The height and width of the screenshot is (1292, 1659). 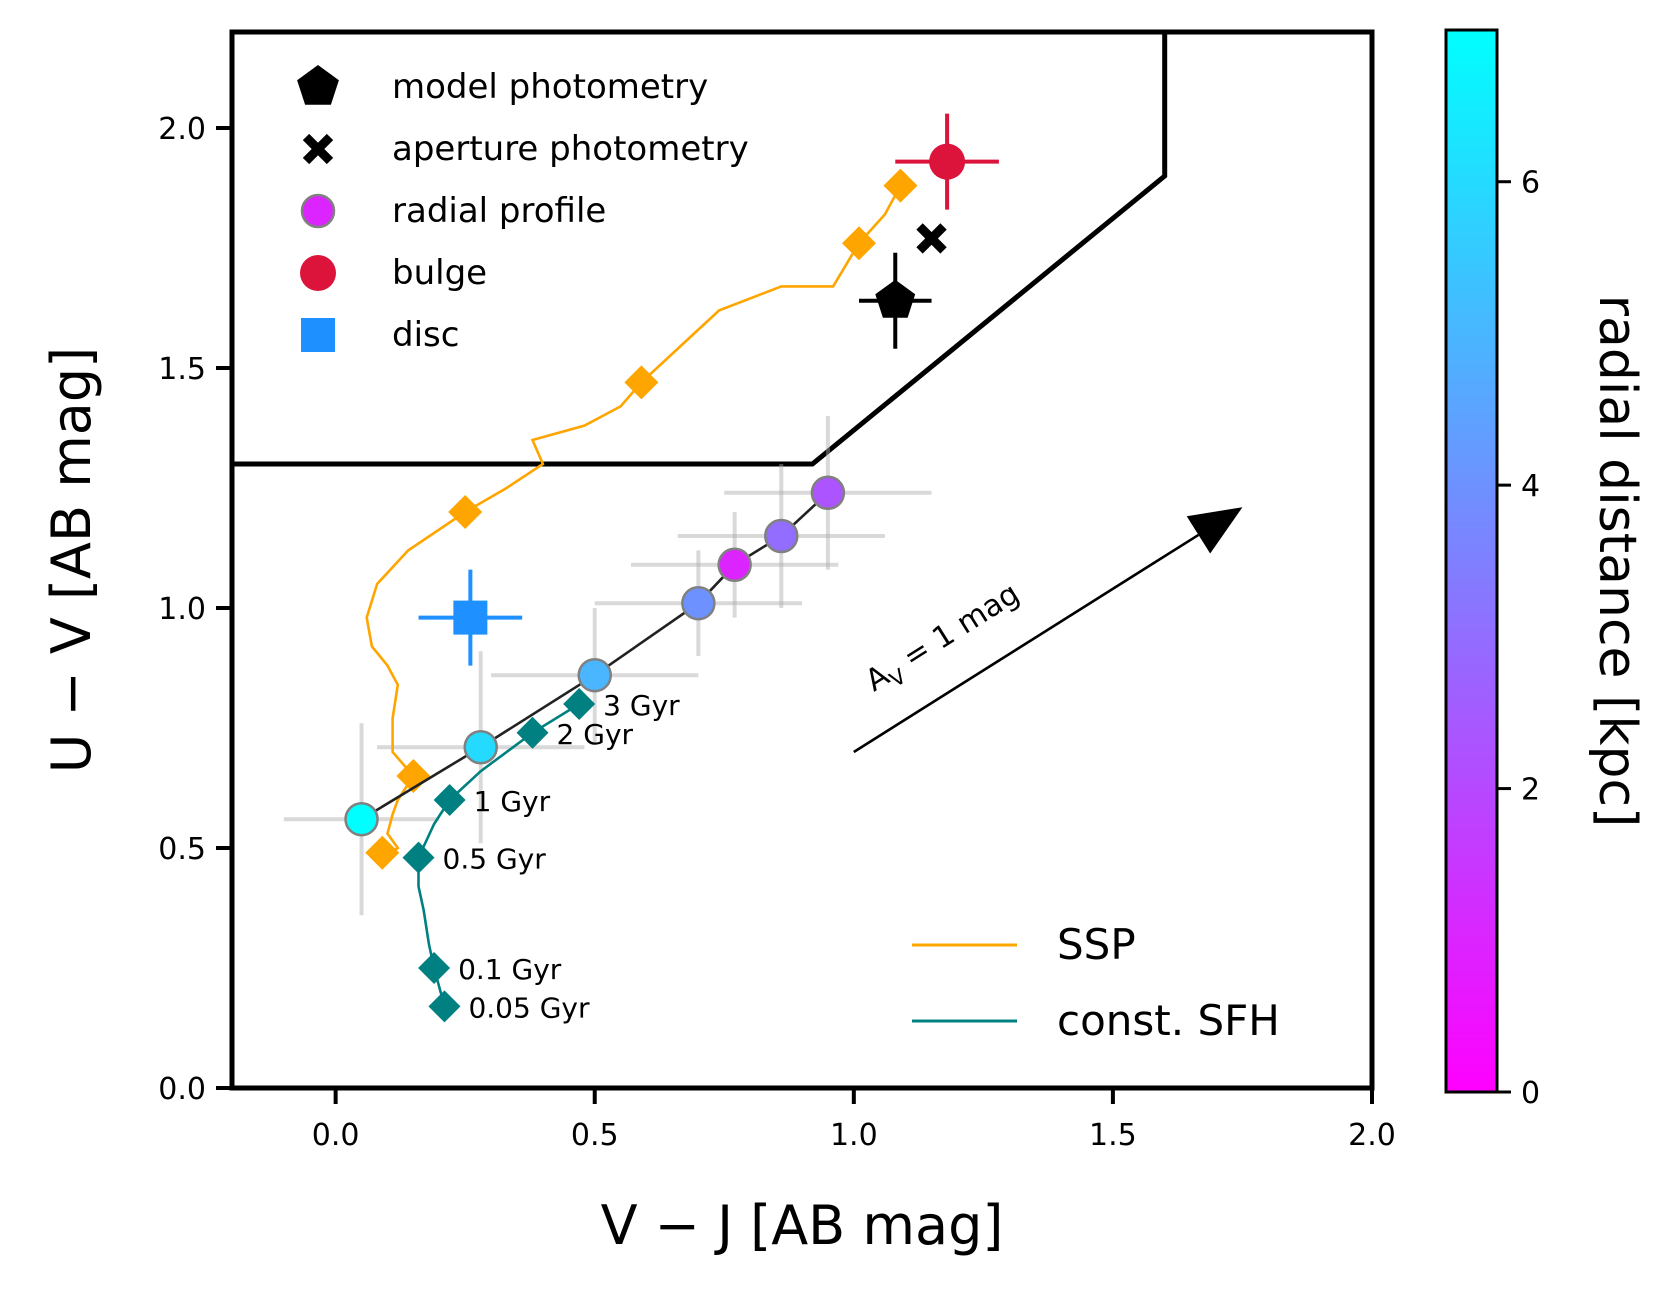 What do you see at coordinates (595, 1135) in the screenshot?
I see `x-tick-label-1: 0.5` at bounding box center [595, 1135].